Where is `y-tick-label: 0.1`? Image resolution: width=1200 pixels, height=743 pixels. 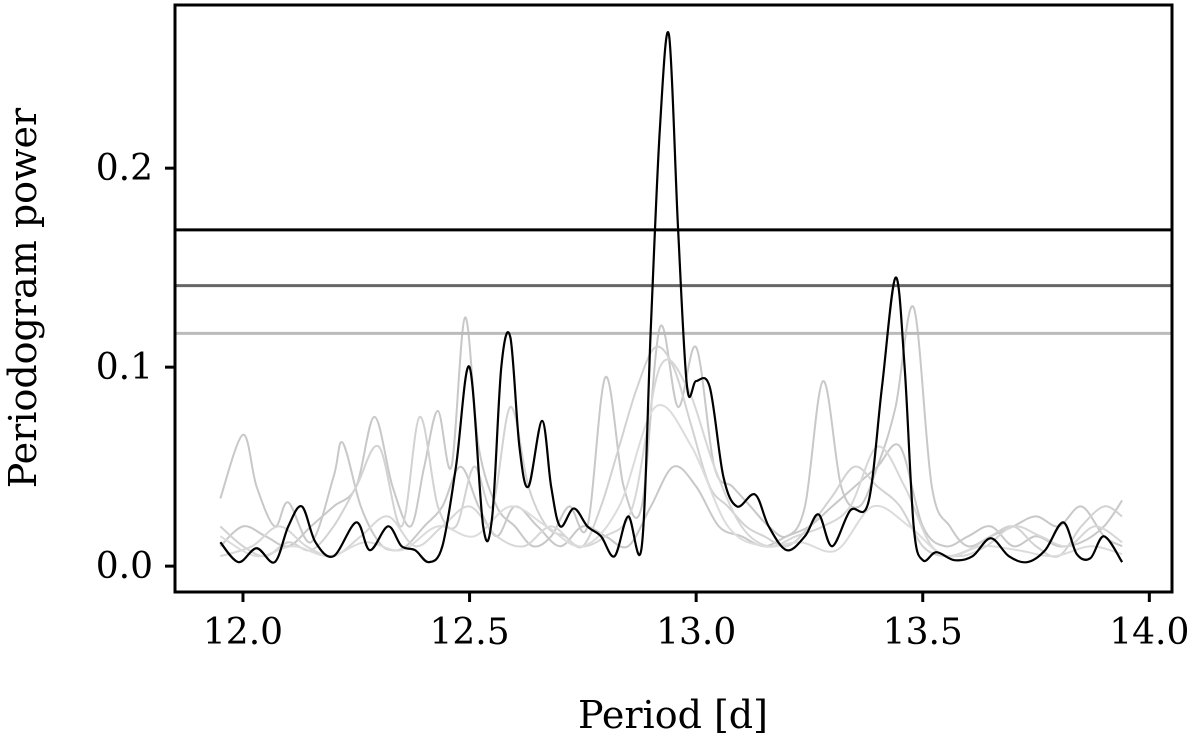
y-tick-label: 0.1 is located at coordinates (124, 367).